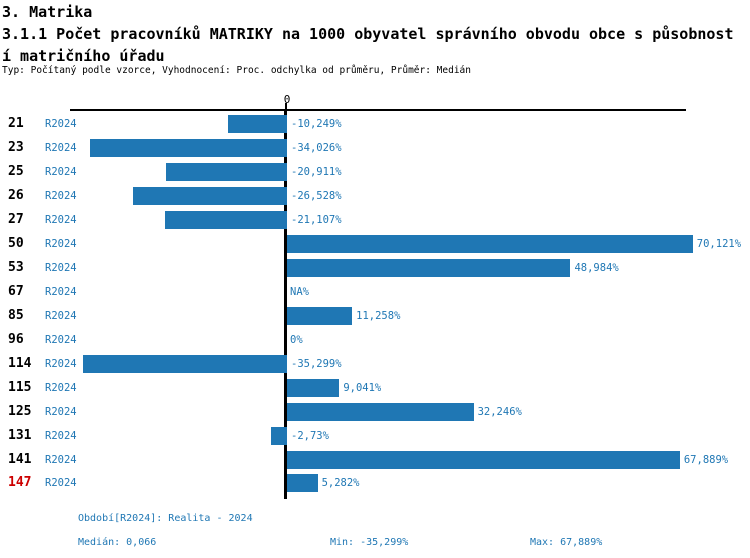 The image size is (750, 558). What do you see at coordinates (47, 12) in the screenshot?
I see `section-title: 3. Matrika` at bounding box center [47, 12].